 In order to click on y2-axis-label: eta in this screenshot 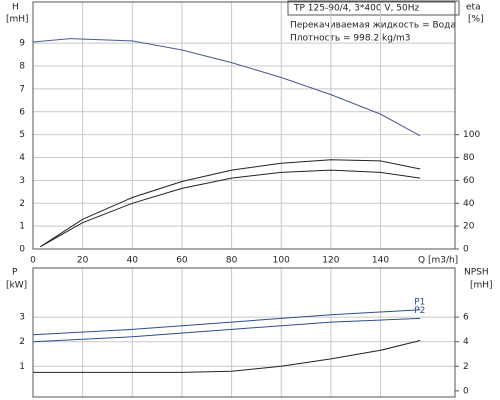, I will do `click(473, 8)`.